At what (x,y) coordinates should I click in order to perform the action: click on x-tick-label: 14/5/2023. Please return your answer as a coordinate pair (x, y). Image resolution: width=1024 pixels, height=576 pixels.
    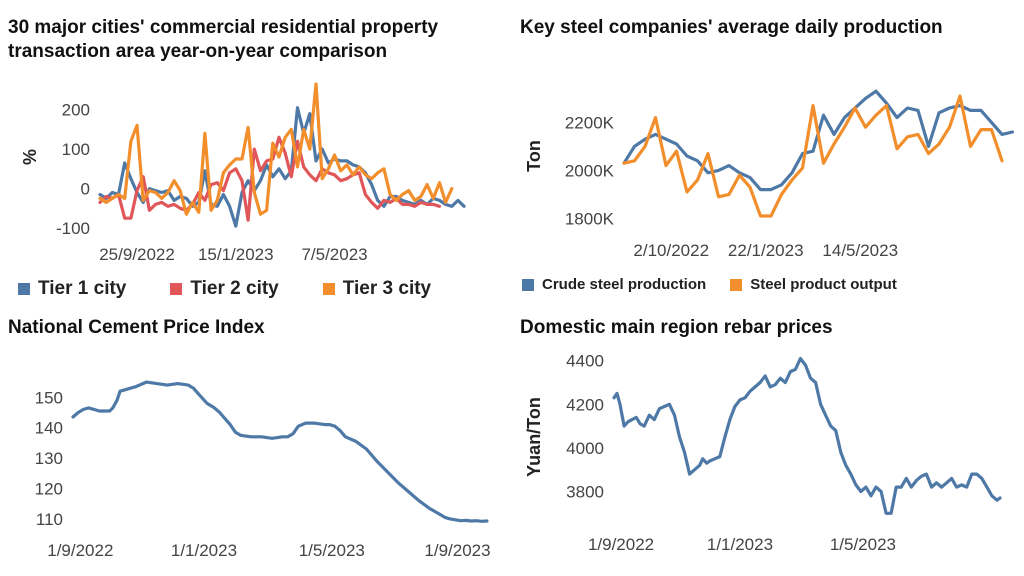
    Looking at the image, I should click on (860, 250).